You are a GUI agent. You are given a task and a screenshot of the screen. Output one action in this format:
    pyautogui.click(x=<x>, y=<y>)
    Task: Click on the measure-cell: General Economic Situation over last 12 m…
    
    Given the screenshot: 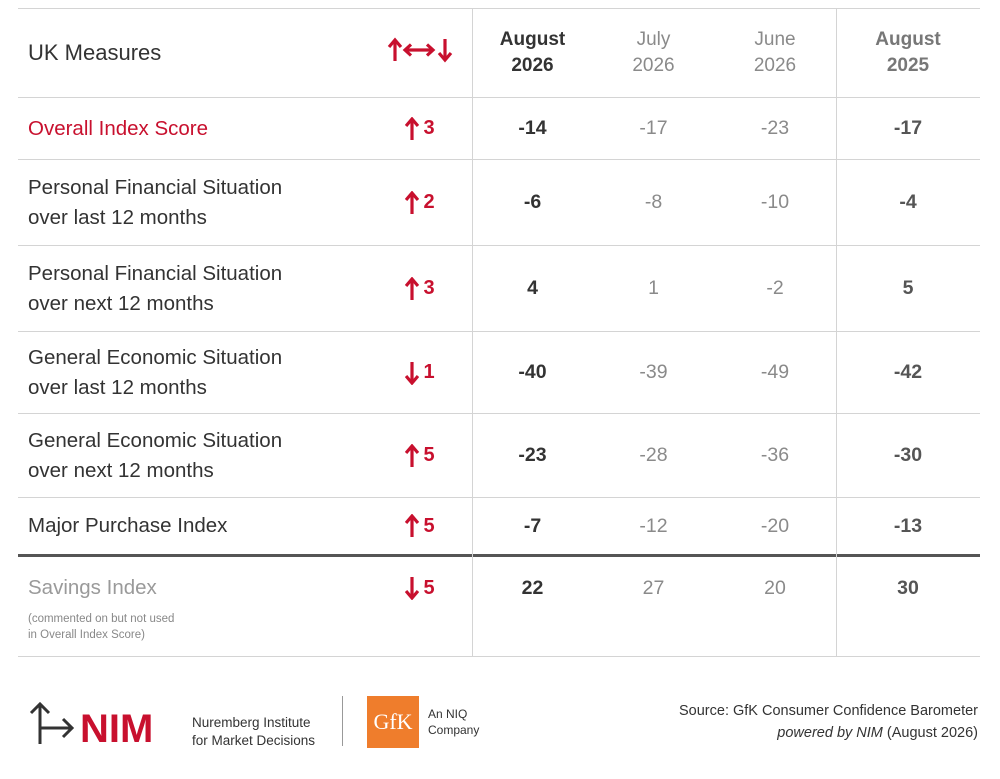 What is the action you would take?
    pyautogui.click(x=198, y=372)
    